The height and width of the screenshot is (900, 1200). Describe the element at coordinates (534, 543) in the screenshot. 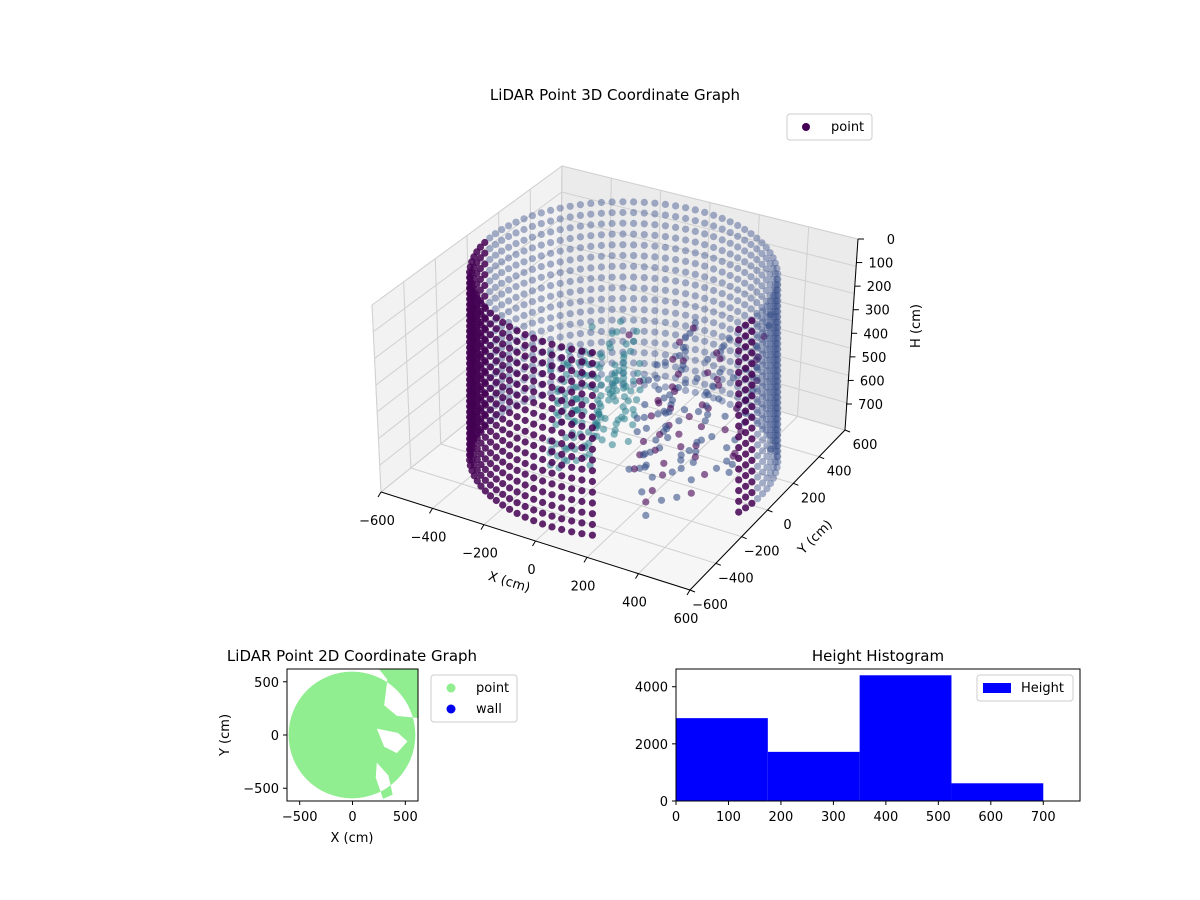

I see `x-tick-mark` at that location.